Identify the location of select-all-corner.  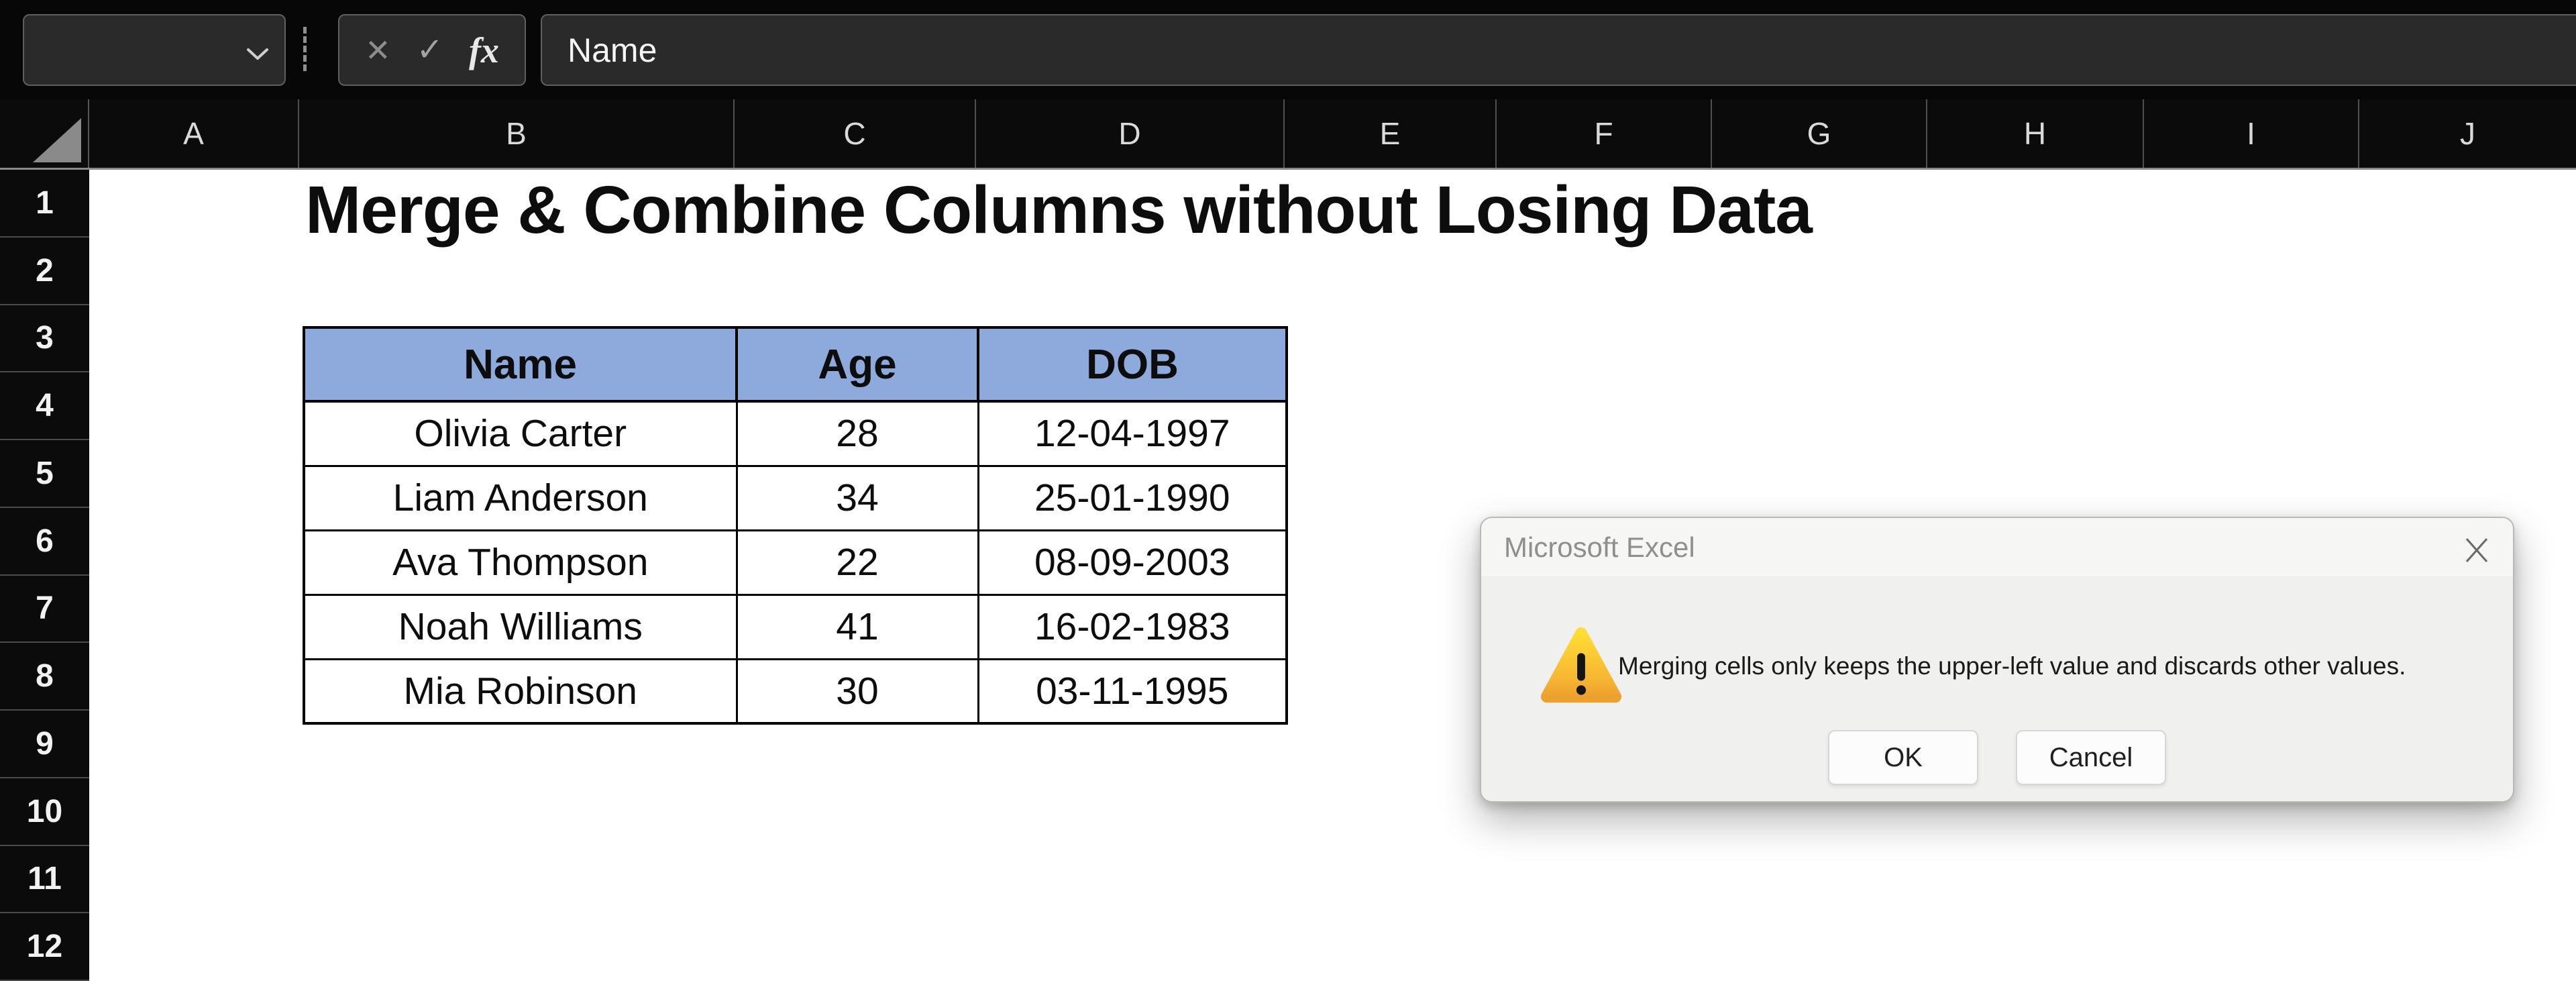
(44, 133).